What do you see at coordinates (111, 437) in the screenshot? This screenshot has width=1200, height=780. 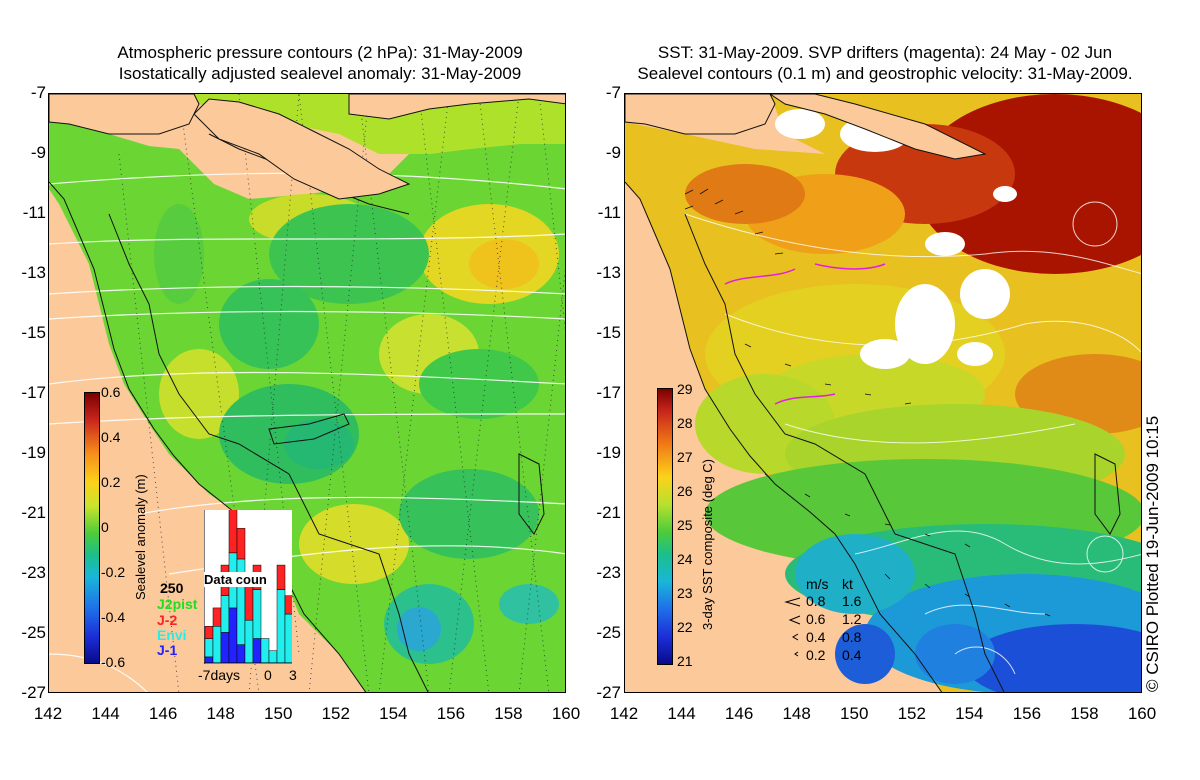 I see `sealevel-colorbar-tick: 0.4` at bounding box center [111, 437].